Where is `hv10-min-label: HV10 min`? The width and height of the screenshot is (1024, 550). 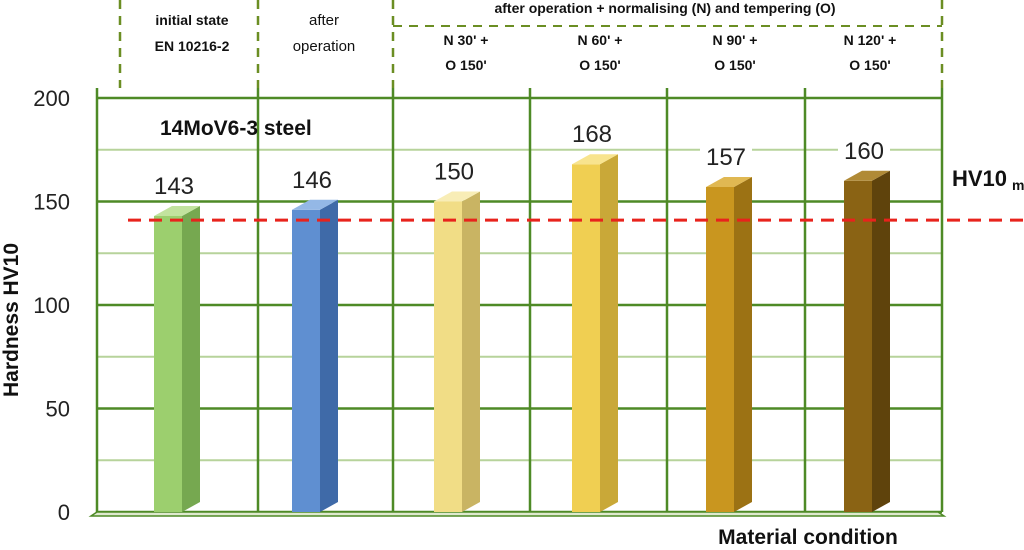
hv10-min-label: HV10 min is located at coordinates (988, 179).